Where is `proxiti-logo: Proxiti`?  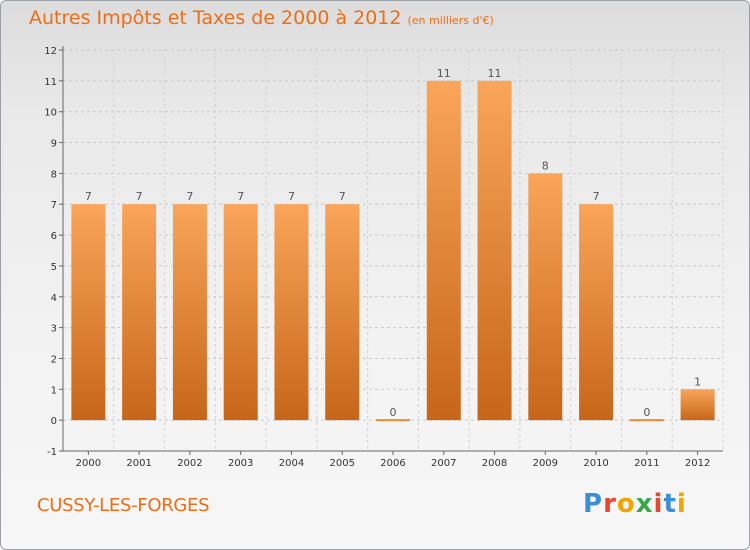 proxiti-logo: Proxiti is located at coordinates (635, 504).